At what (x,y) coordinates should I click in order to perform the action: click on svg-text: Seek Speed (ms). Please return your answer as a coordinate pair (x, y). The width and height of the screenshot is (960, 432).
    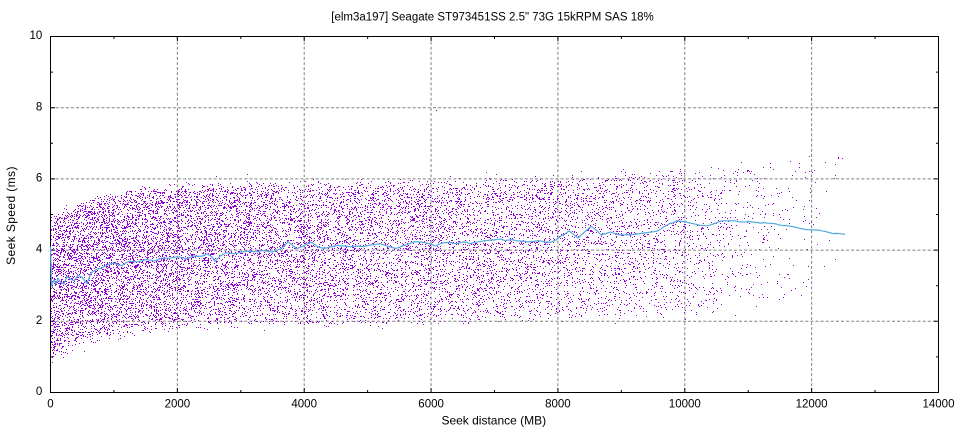
    Looking at the image, I should click on (11, 215).